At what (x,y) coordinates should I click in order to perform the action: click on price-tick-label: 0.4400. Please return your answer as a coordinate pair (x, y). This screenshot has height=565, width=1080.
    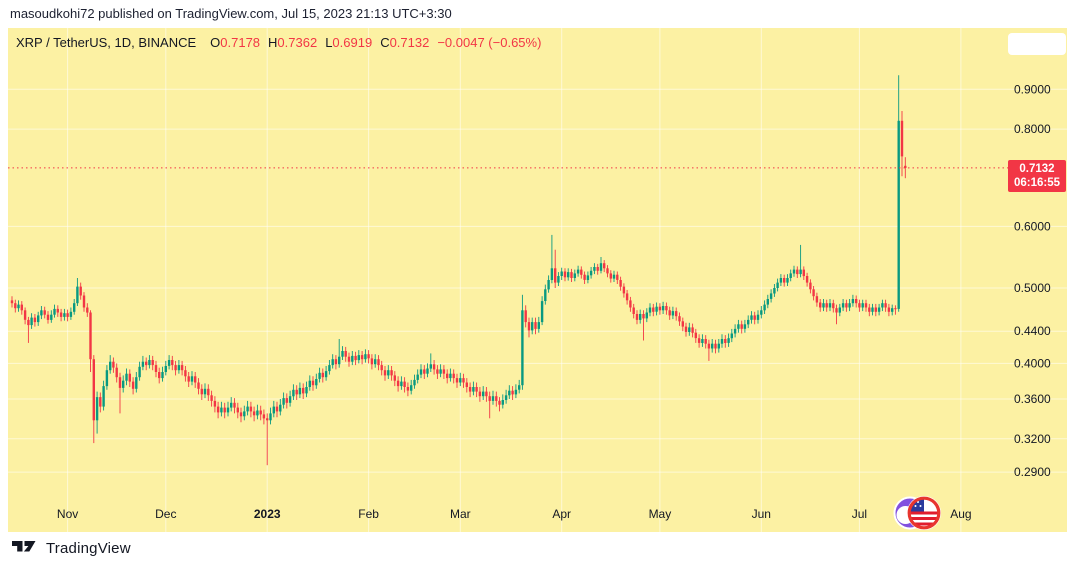
    Looking at the image, I should click on (1032, 331).